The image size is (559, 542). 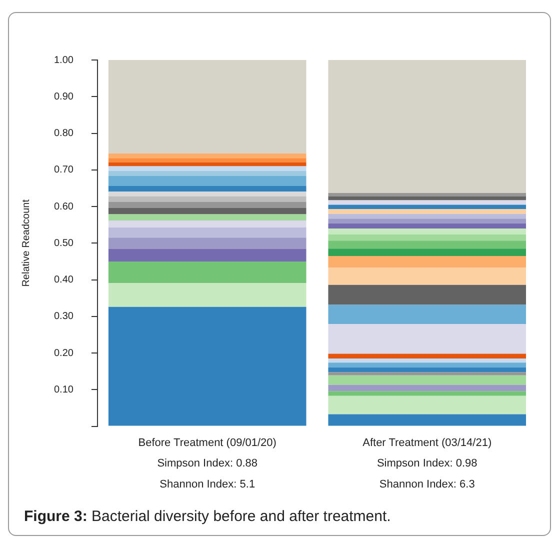 I want to click on y-tick-label: 1.00, so click(x=64, y=60).